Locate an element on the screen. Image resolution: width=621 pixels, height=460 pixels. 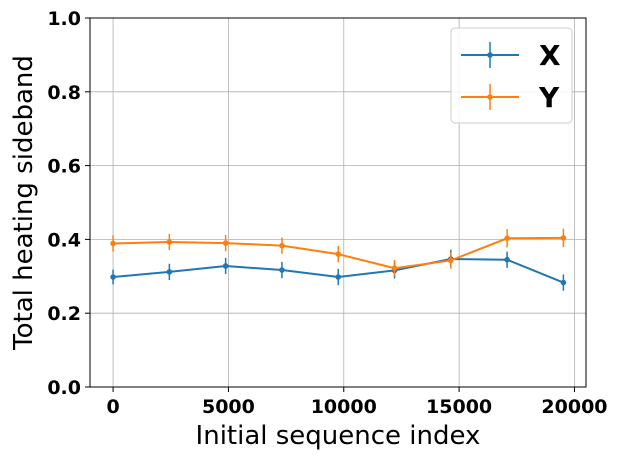
y-tick-label: 0.4 is located at coordinates (64, 240).